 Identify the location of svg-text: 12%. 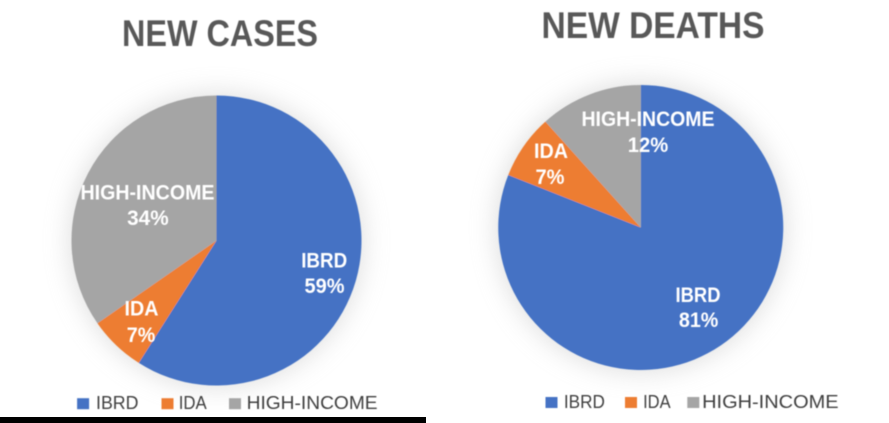
(648, 145).